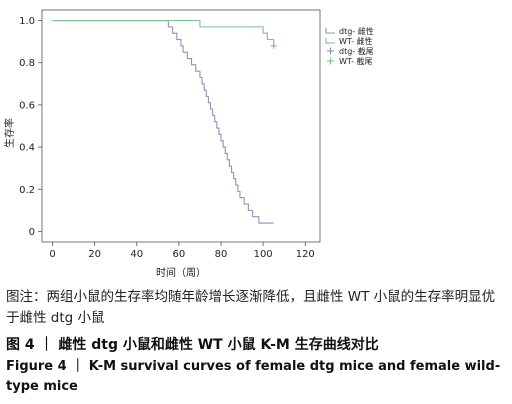  Describe the element at coordinates (356, 31) in the screenshot. I see `legend-label: dtg- 雌性` at that location.